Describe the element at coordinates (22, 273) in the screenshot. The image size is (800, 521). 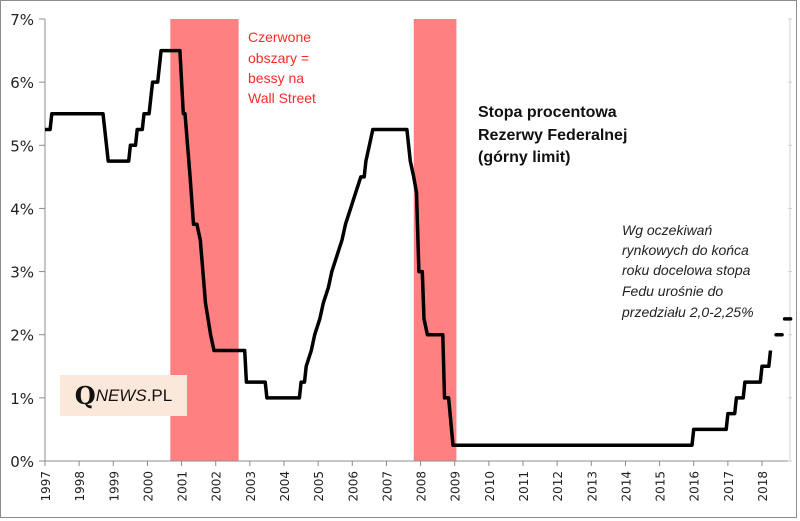
I see `y-tick-label: 3%` at that location.